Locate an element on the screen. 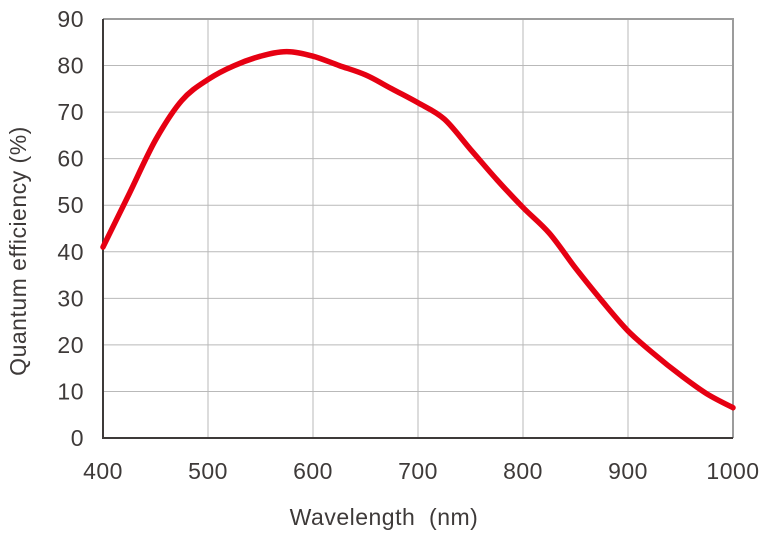 This screenshot has height=542, width=768. y-tick-label: 20 is located at coordinates (70, 345).